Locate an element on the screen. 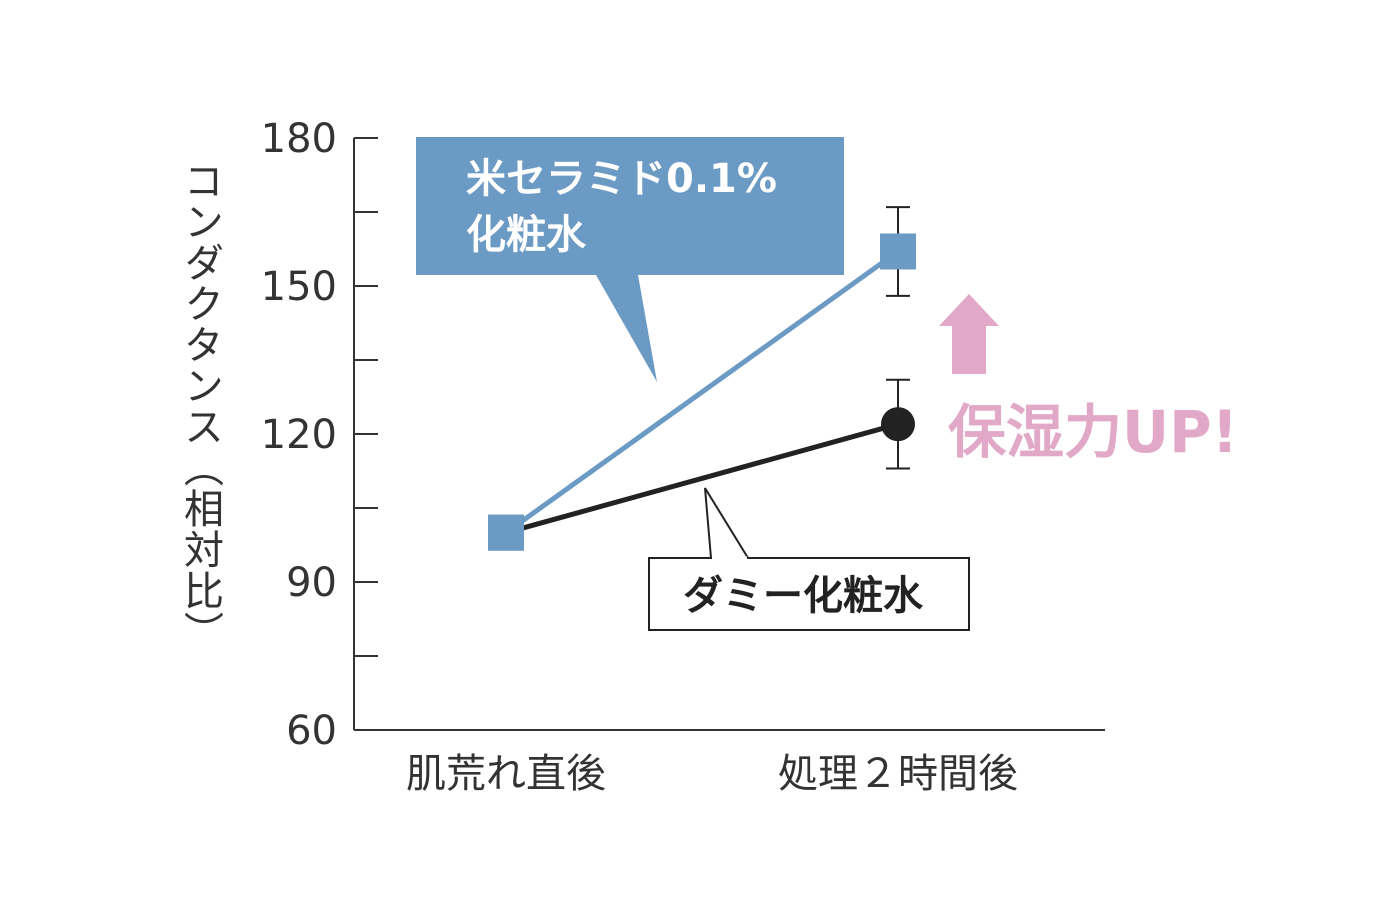 The width and height of the screenshot is (1400, 900). y-tick-label: 150 is located at coordinates (299, 287).